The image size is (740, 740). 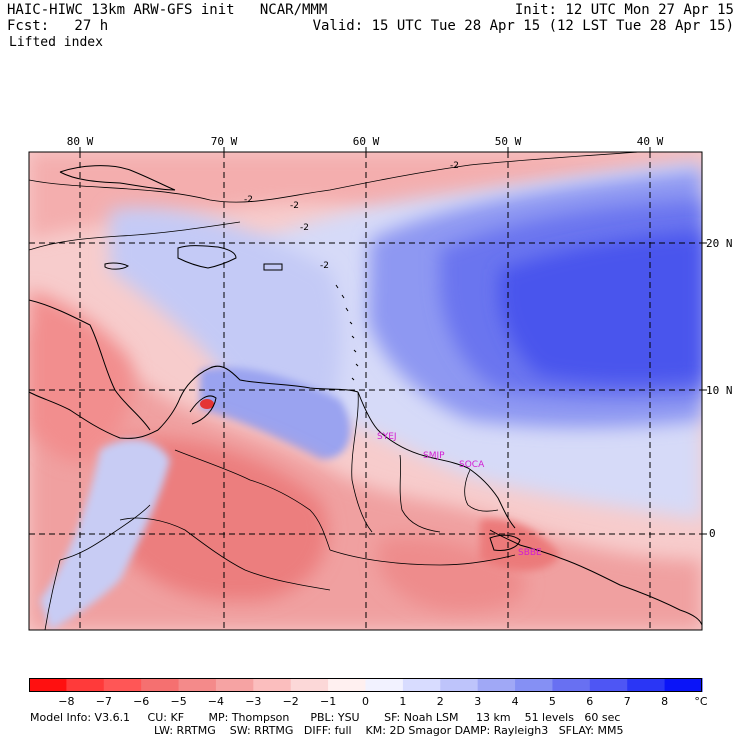 I want to click on station-label: SOCA, so click(x=472, y=465).